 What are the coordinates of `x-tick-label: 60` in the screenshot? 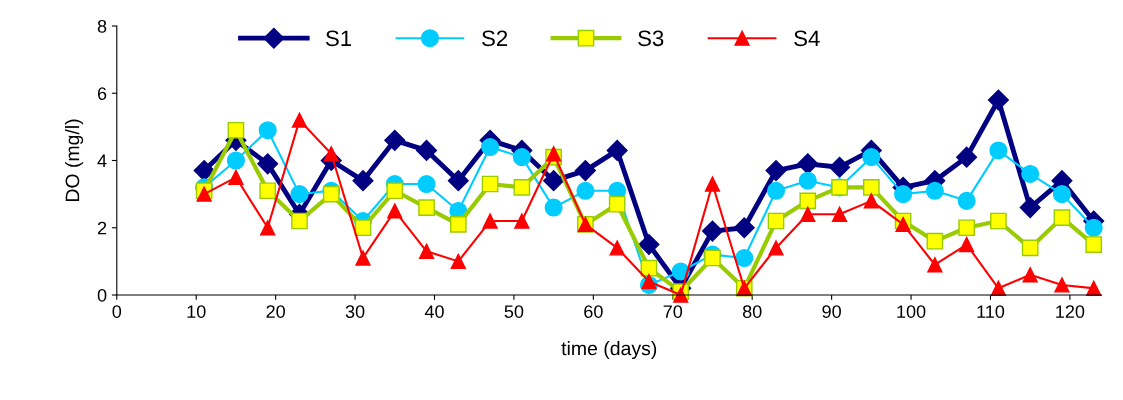 It's located at (593, 311).